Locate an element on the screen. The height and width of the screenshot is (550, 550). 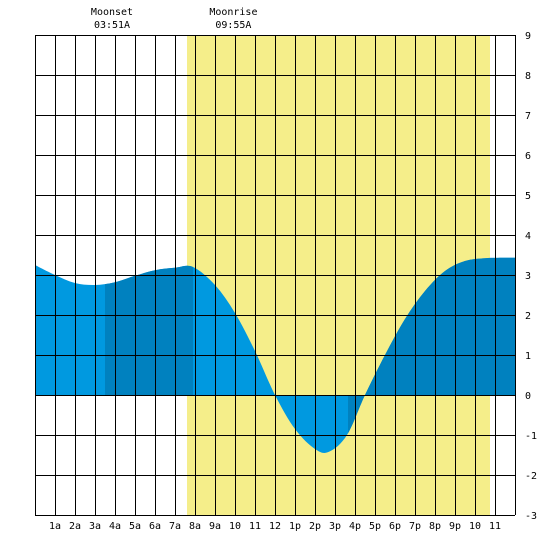
x-tick-label: 3p is located at coordinates (335, 526).